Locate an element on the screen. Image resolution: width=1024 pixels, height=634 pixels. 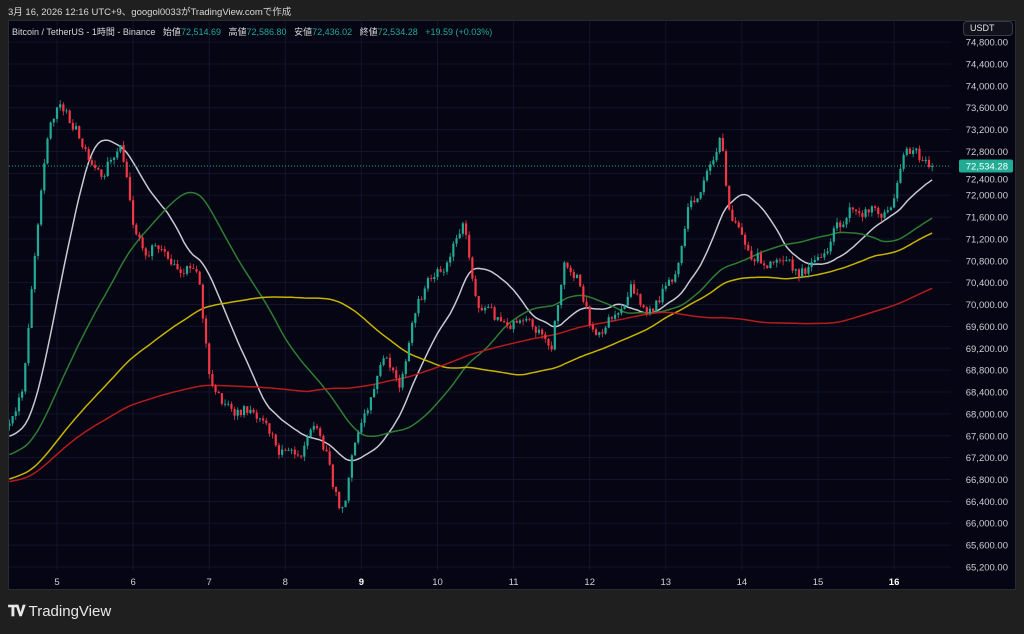
symbol-title: Bitcoin / TetherUS - 1時間 - Binance is located at coordinates (84, 32).